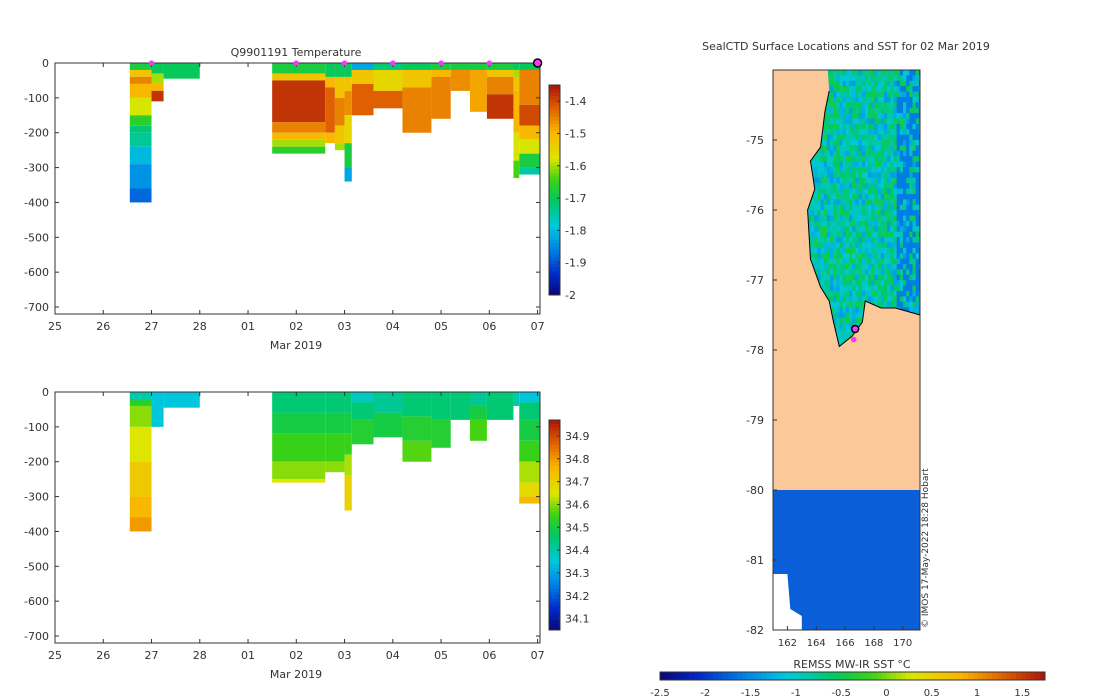  What do you see at coordinates (846, 560) in the screenshot?
I see `ice-region` at bounding box center [846, 560].